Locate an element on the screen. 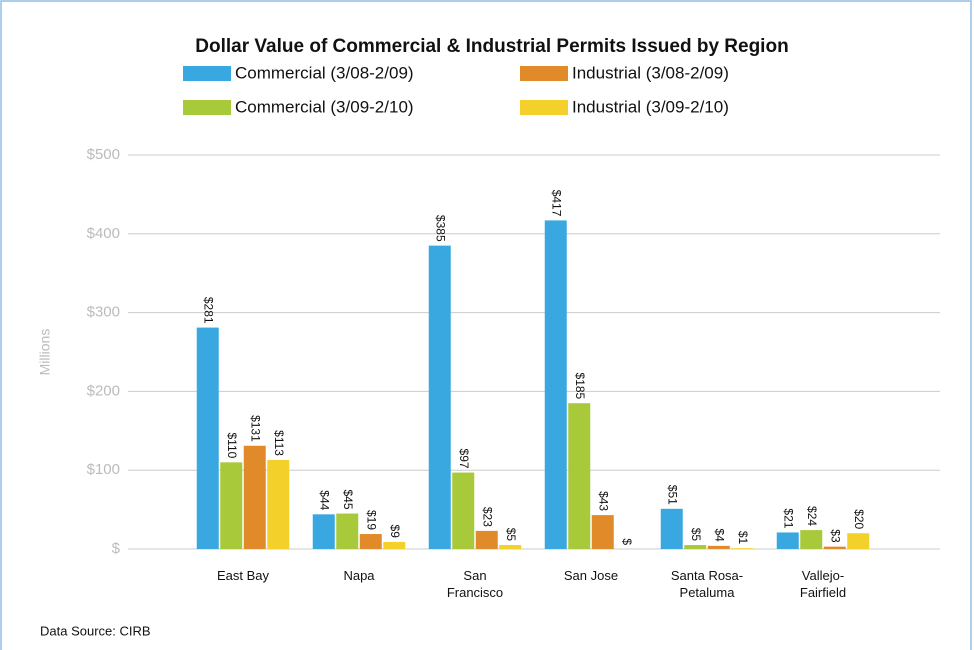  value-label: $ is located at coordinates (627, 541).